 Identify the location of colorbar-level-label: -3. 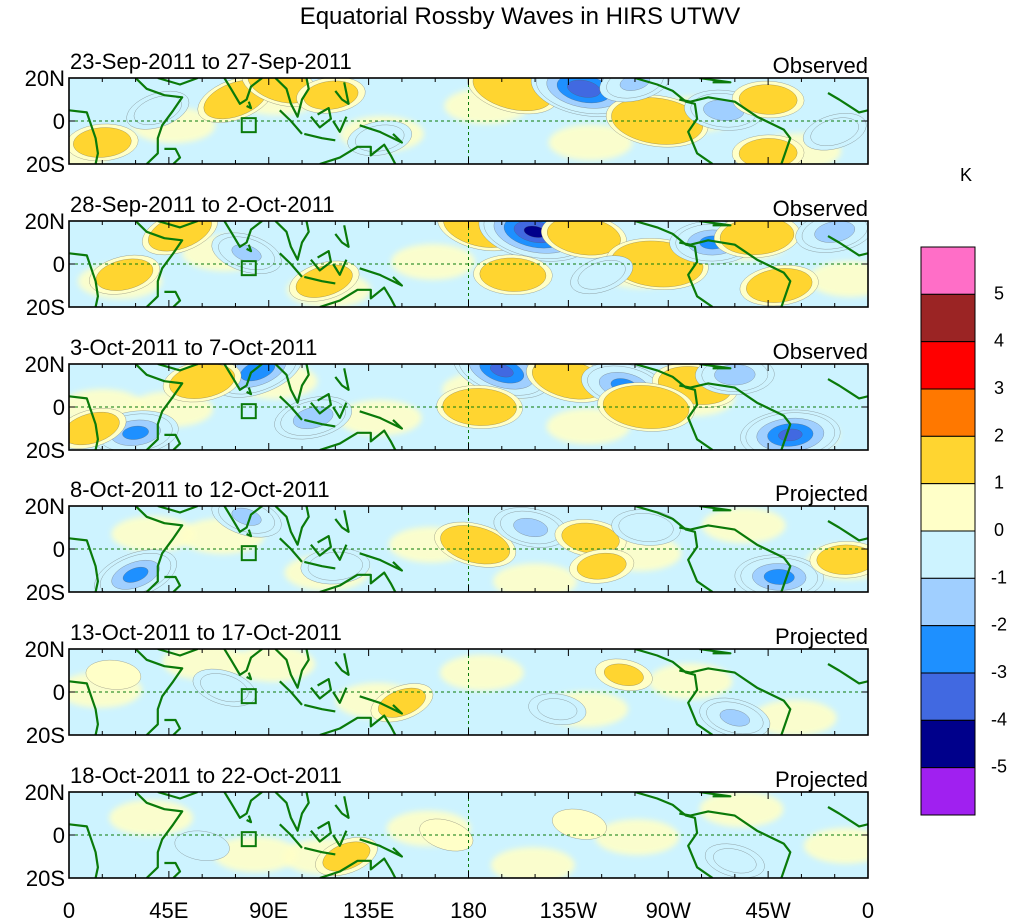
(999, 672).